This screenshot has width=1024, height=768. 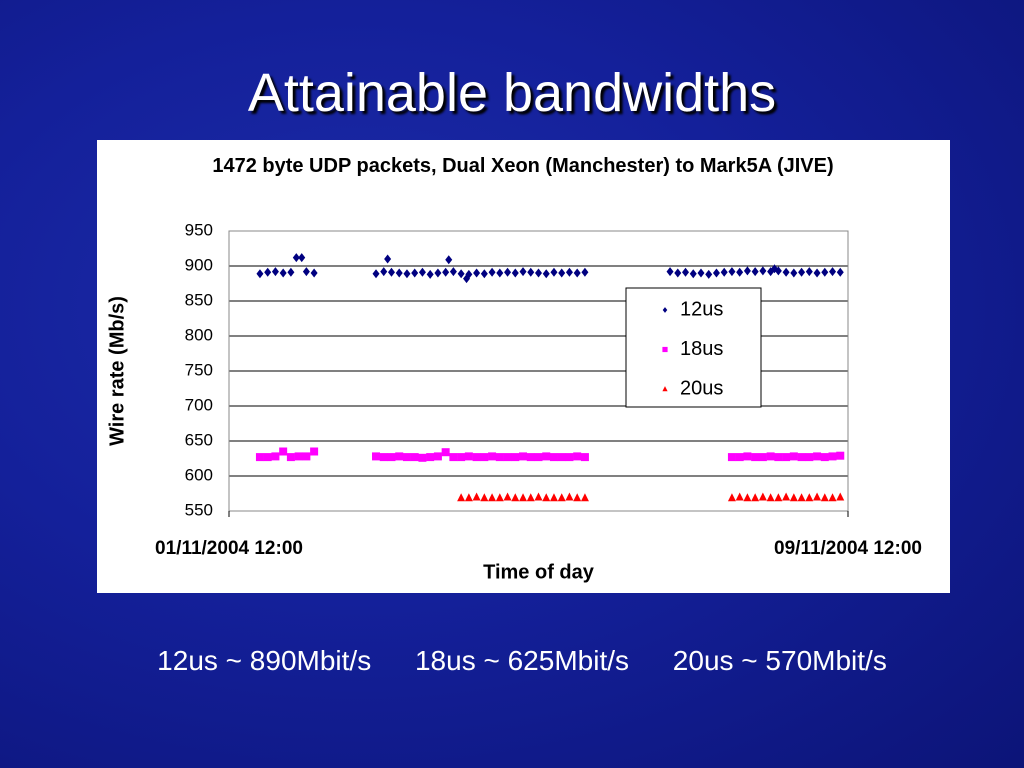 I want to click on y-tick-label: 600, so click(x=199, y=474).